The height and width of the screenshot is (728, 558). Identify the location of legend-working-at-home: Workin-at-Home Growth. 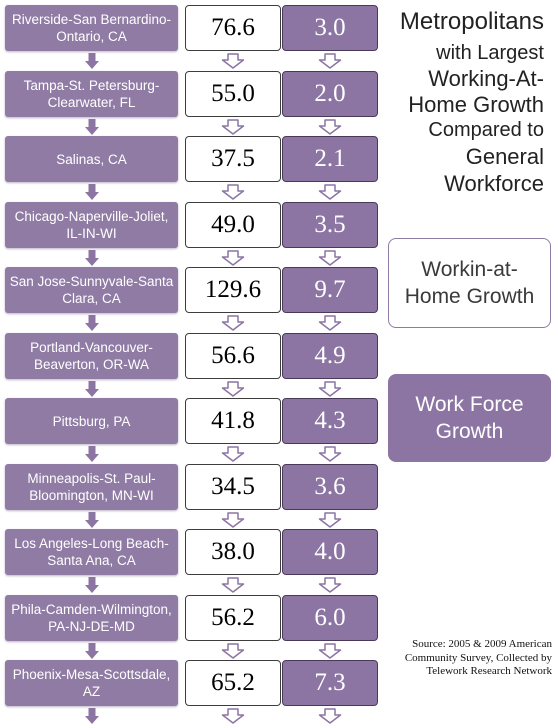
(469, 283).